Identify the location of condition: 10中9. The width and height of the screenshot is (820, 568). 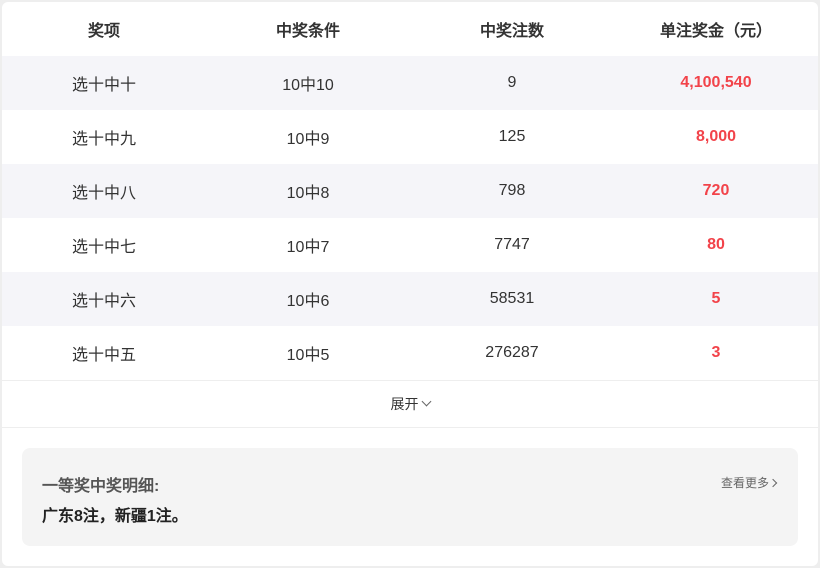
(308, 139).